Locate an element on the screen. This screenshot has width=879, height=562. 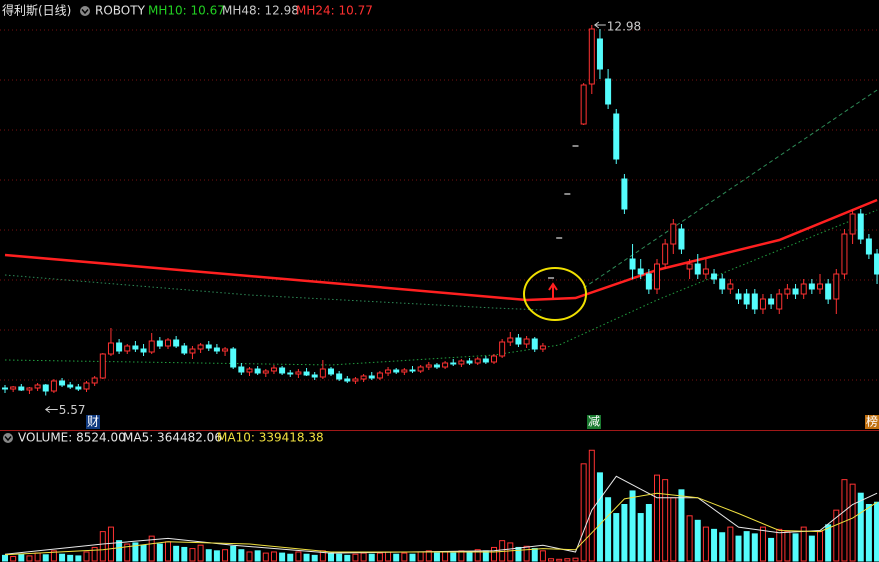
volume-title: VOLUME: 8524.00 is located at coordinates (72, 438).